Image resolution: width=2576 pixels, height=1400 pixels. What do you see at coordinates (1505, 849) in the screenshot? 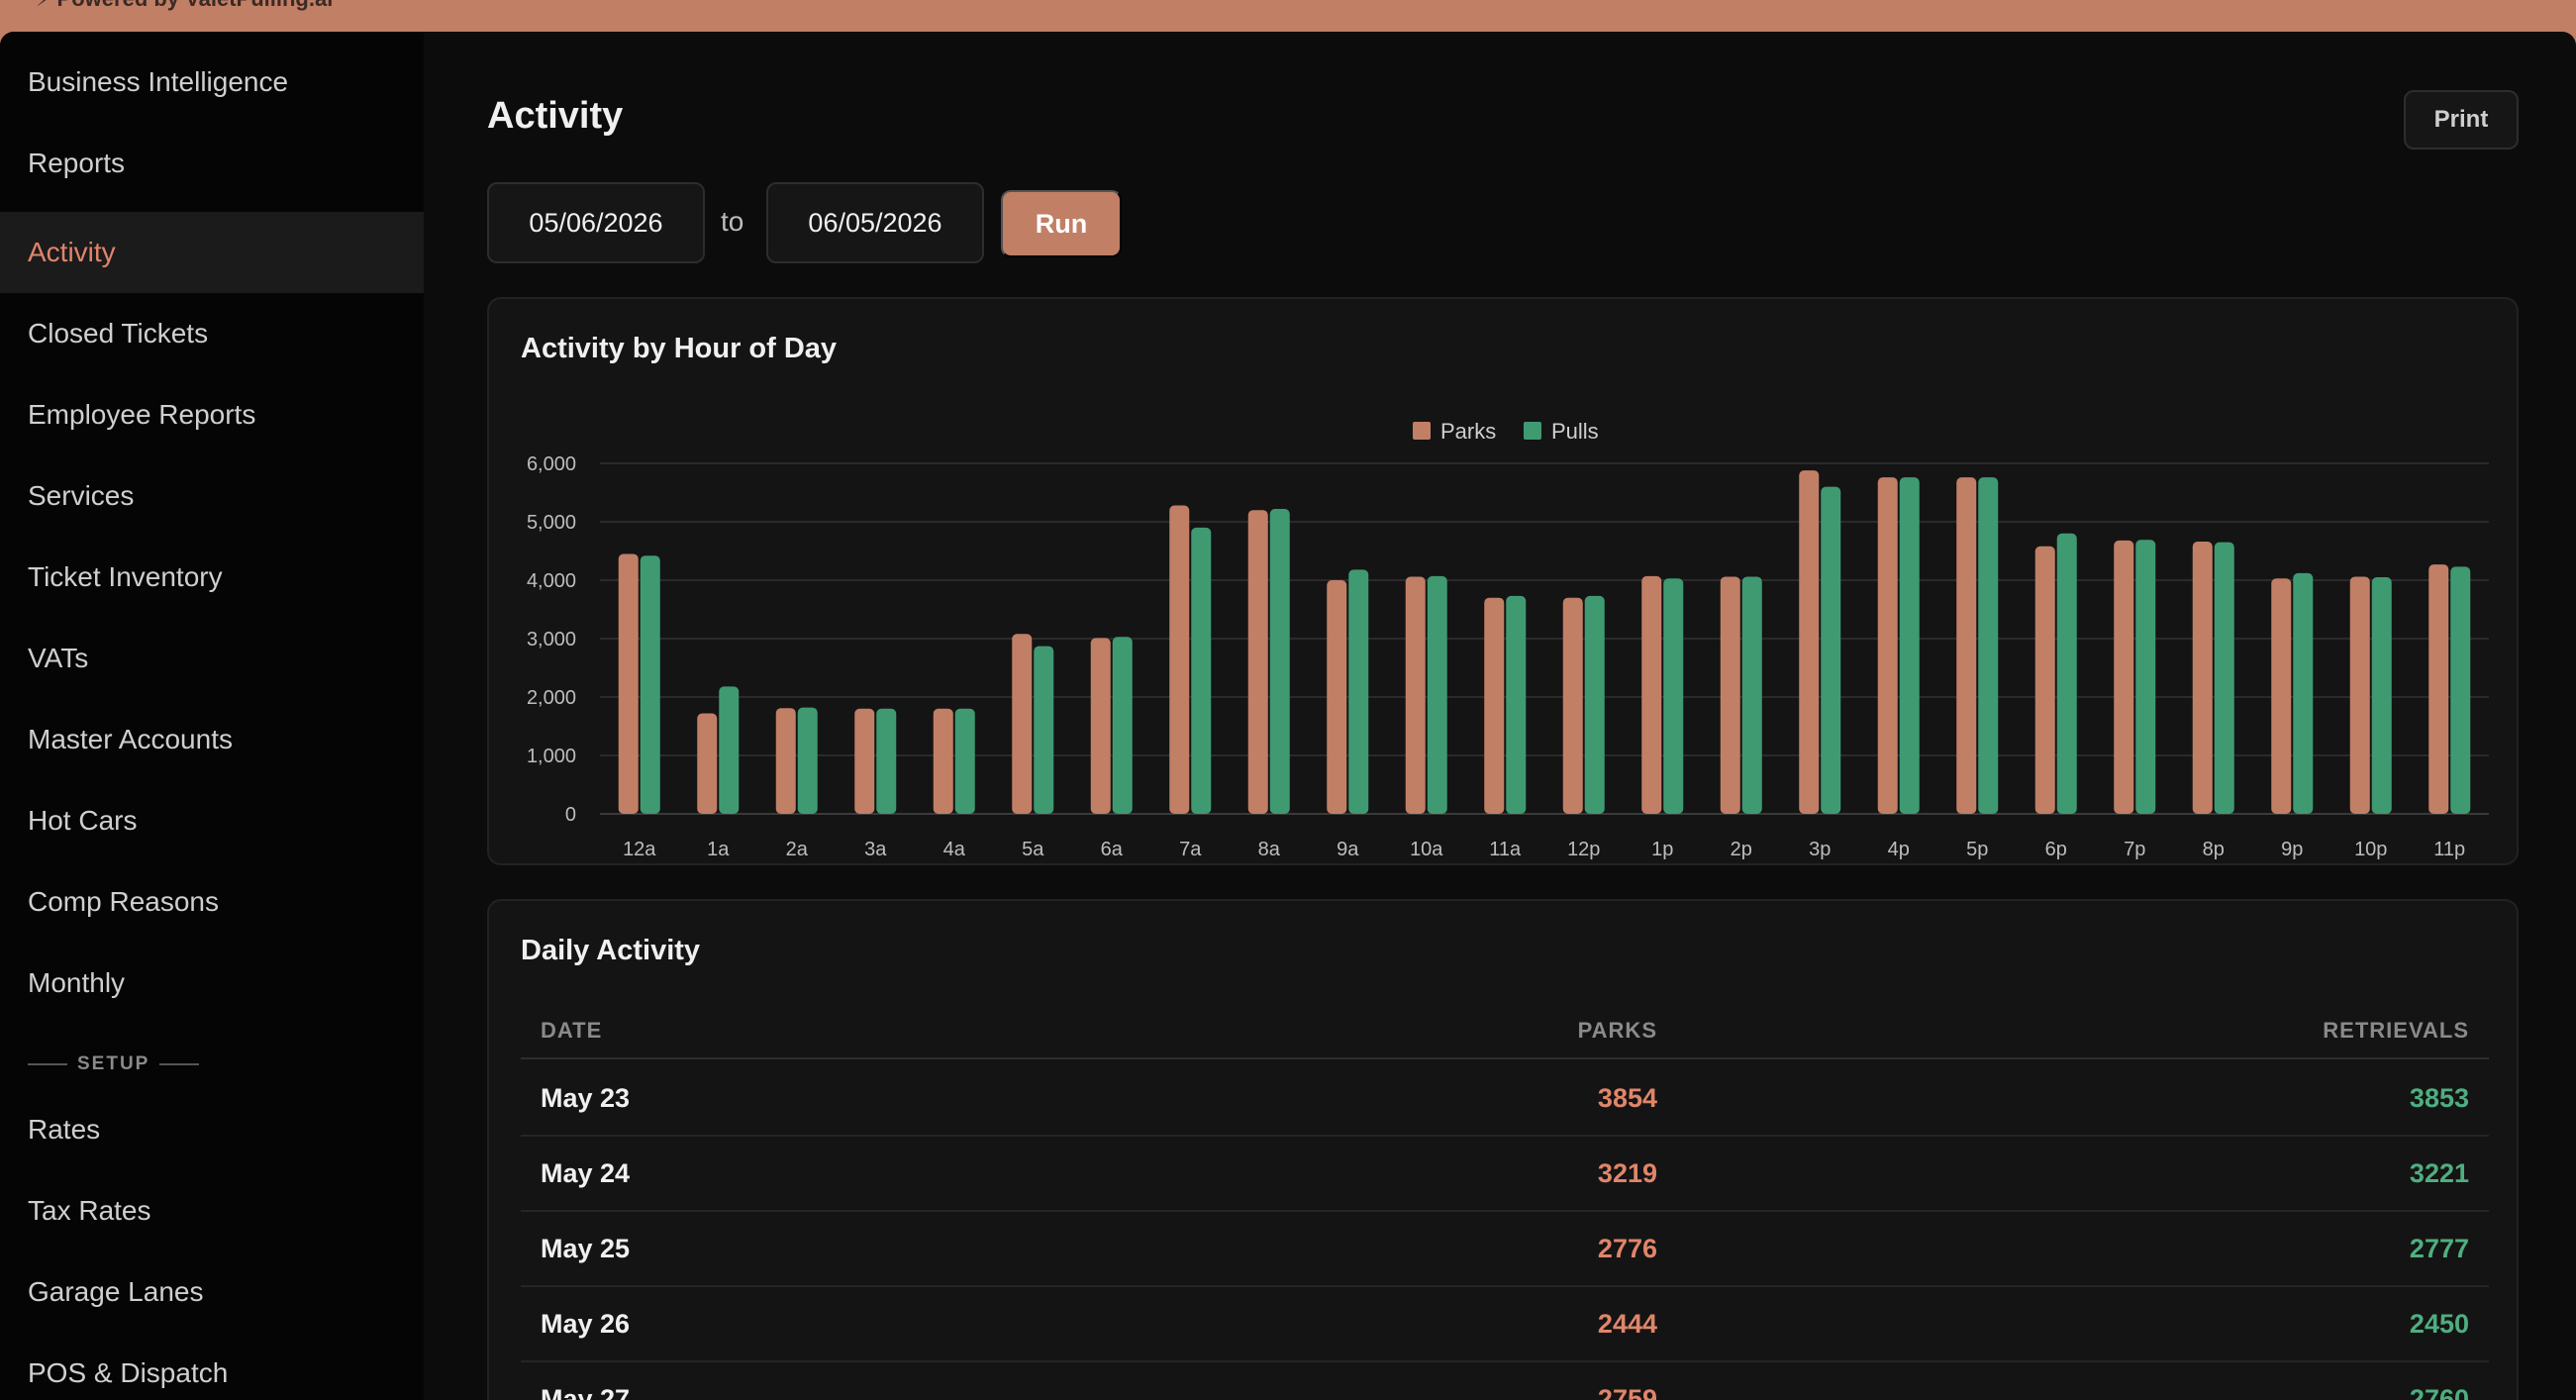
I see `x-tick-label: 11a` at bounding box center [1505, 849].